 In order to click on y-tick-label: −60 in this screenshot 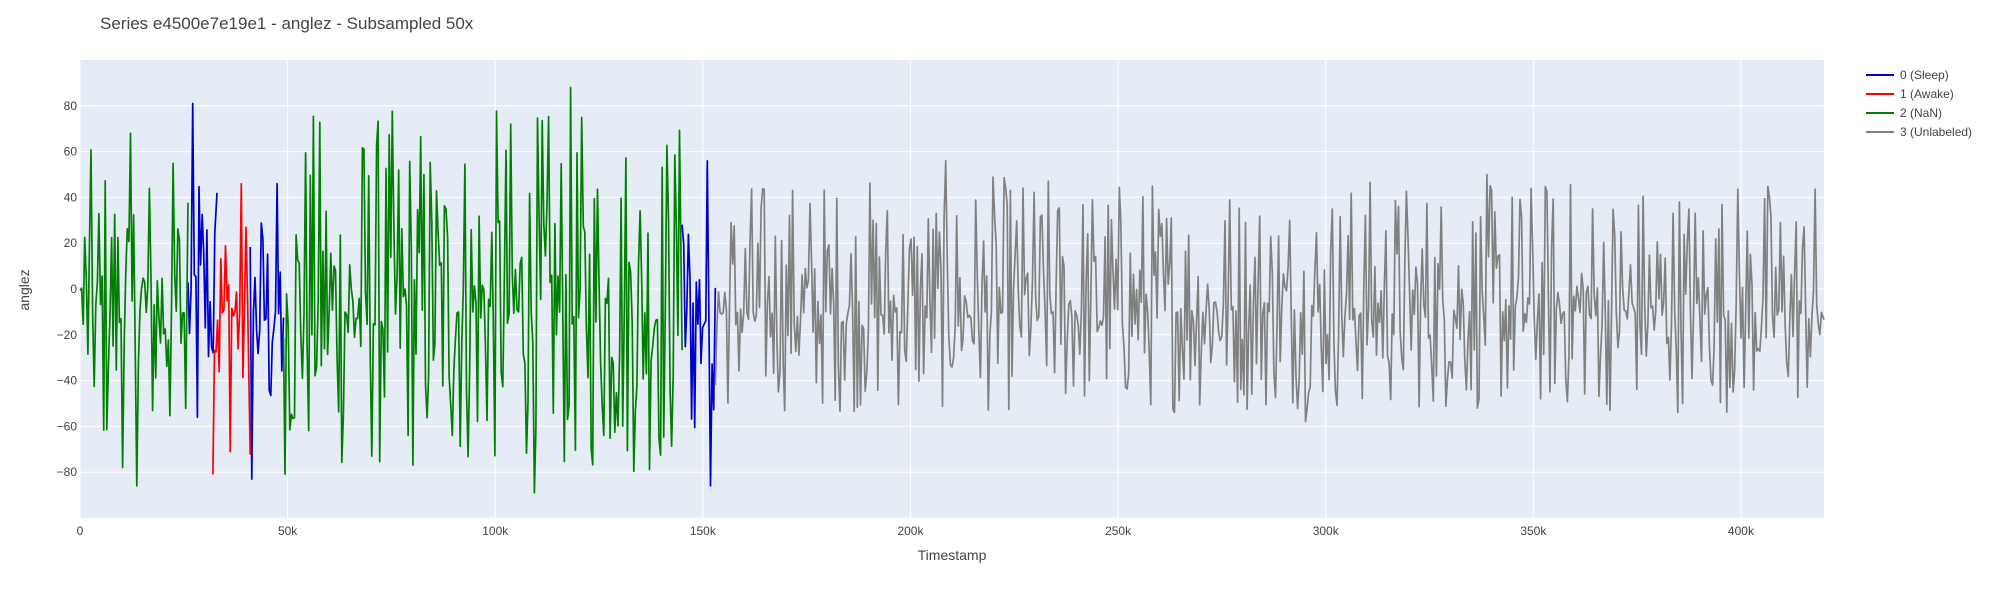, I will do `click(67, 426)`.